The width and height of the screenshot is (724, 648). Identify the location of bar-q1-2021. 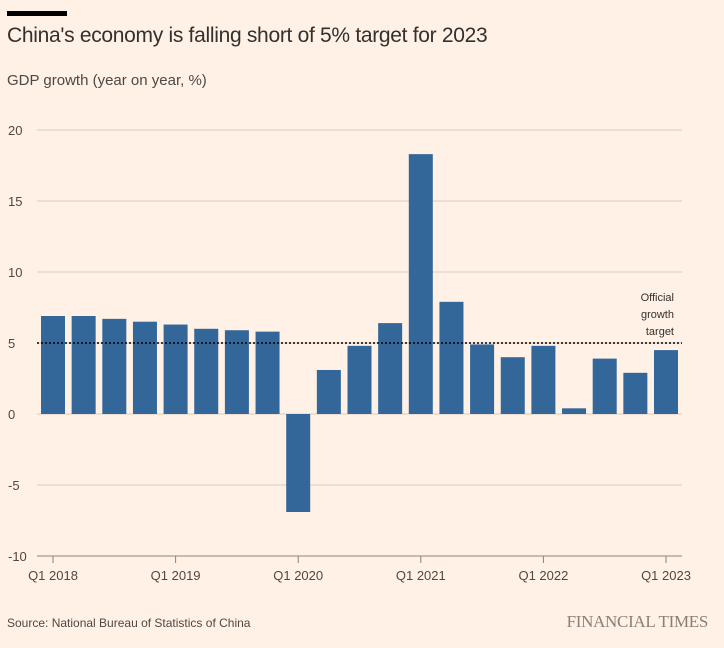
(420, 284).